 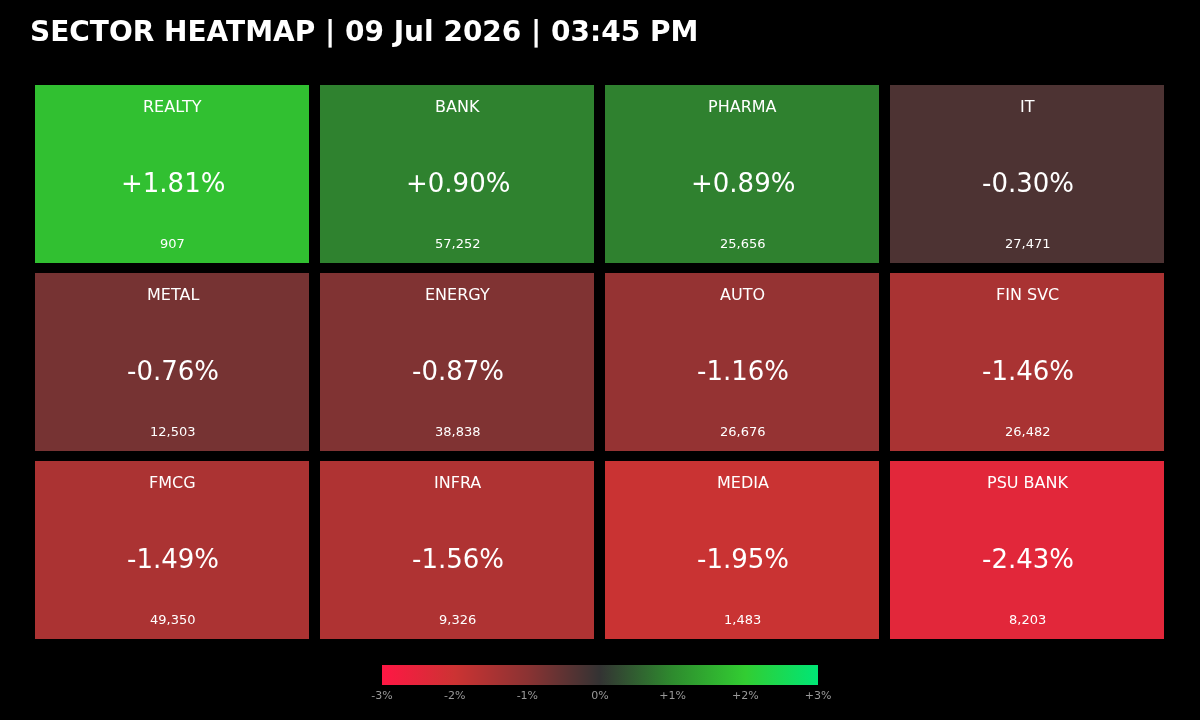 What do you see at coordinates (818, 695) in the screenshot?
I see `color-bar-label: +3%` at bounding box center [818, 695].